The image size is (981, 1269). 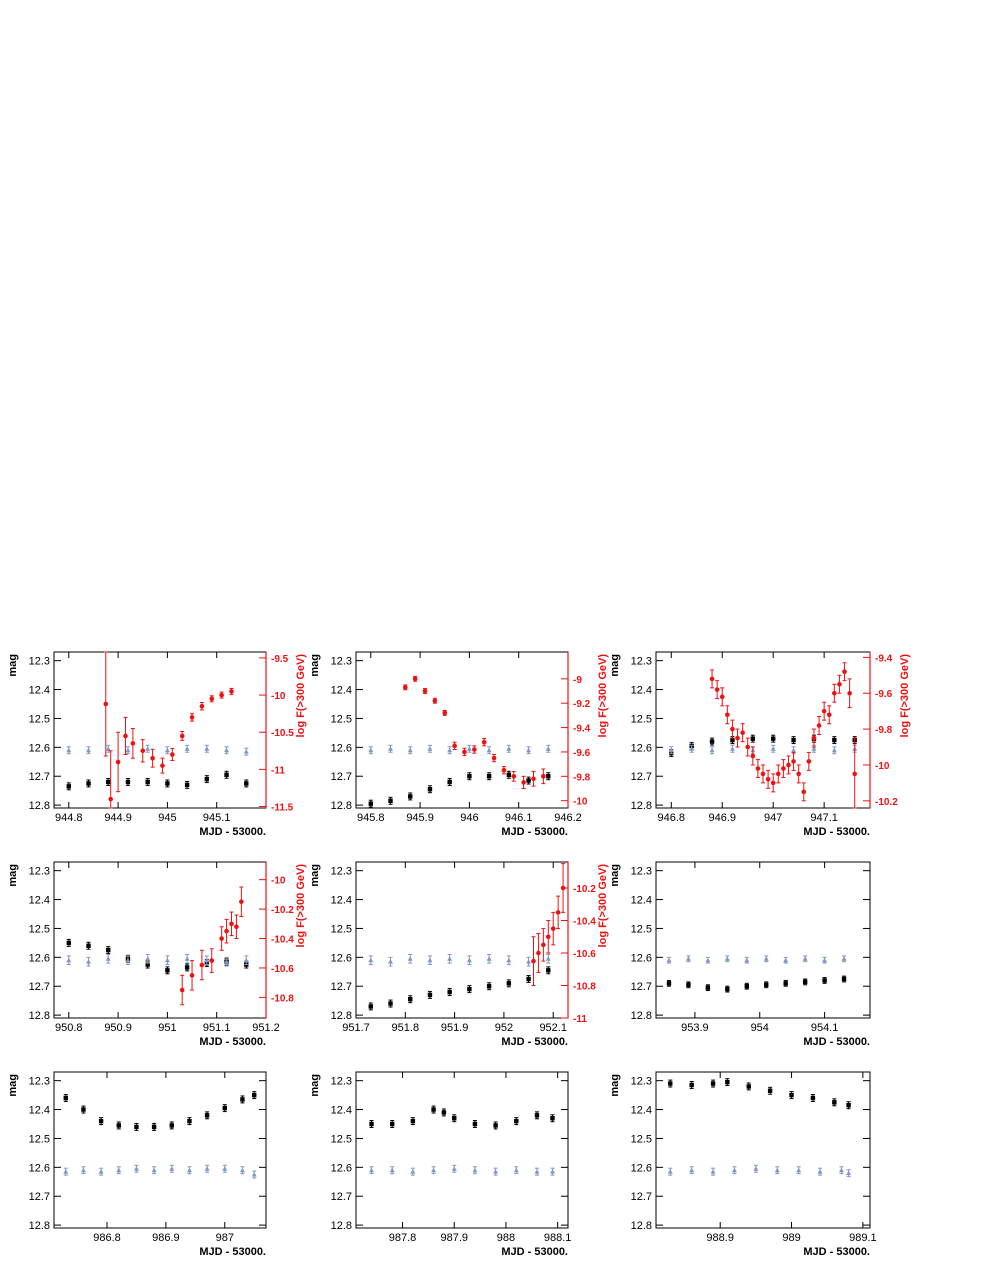 What do you see at coordinates (641, 1168) in the screenshot?
I see `y-tick-label: 12.6` at bounding box center [641, 1168].